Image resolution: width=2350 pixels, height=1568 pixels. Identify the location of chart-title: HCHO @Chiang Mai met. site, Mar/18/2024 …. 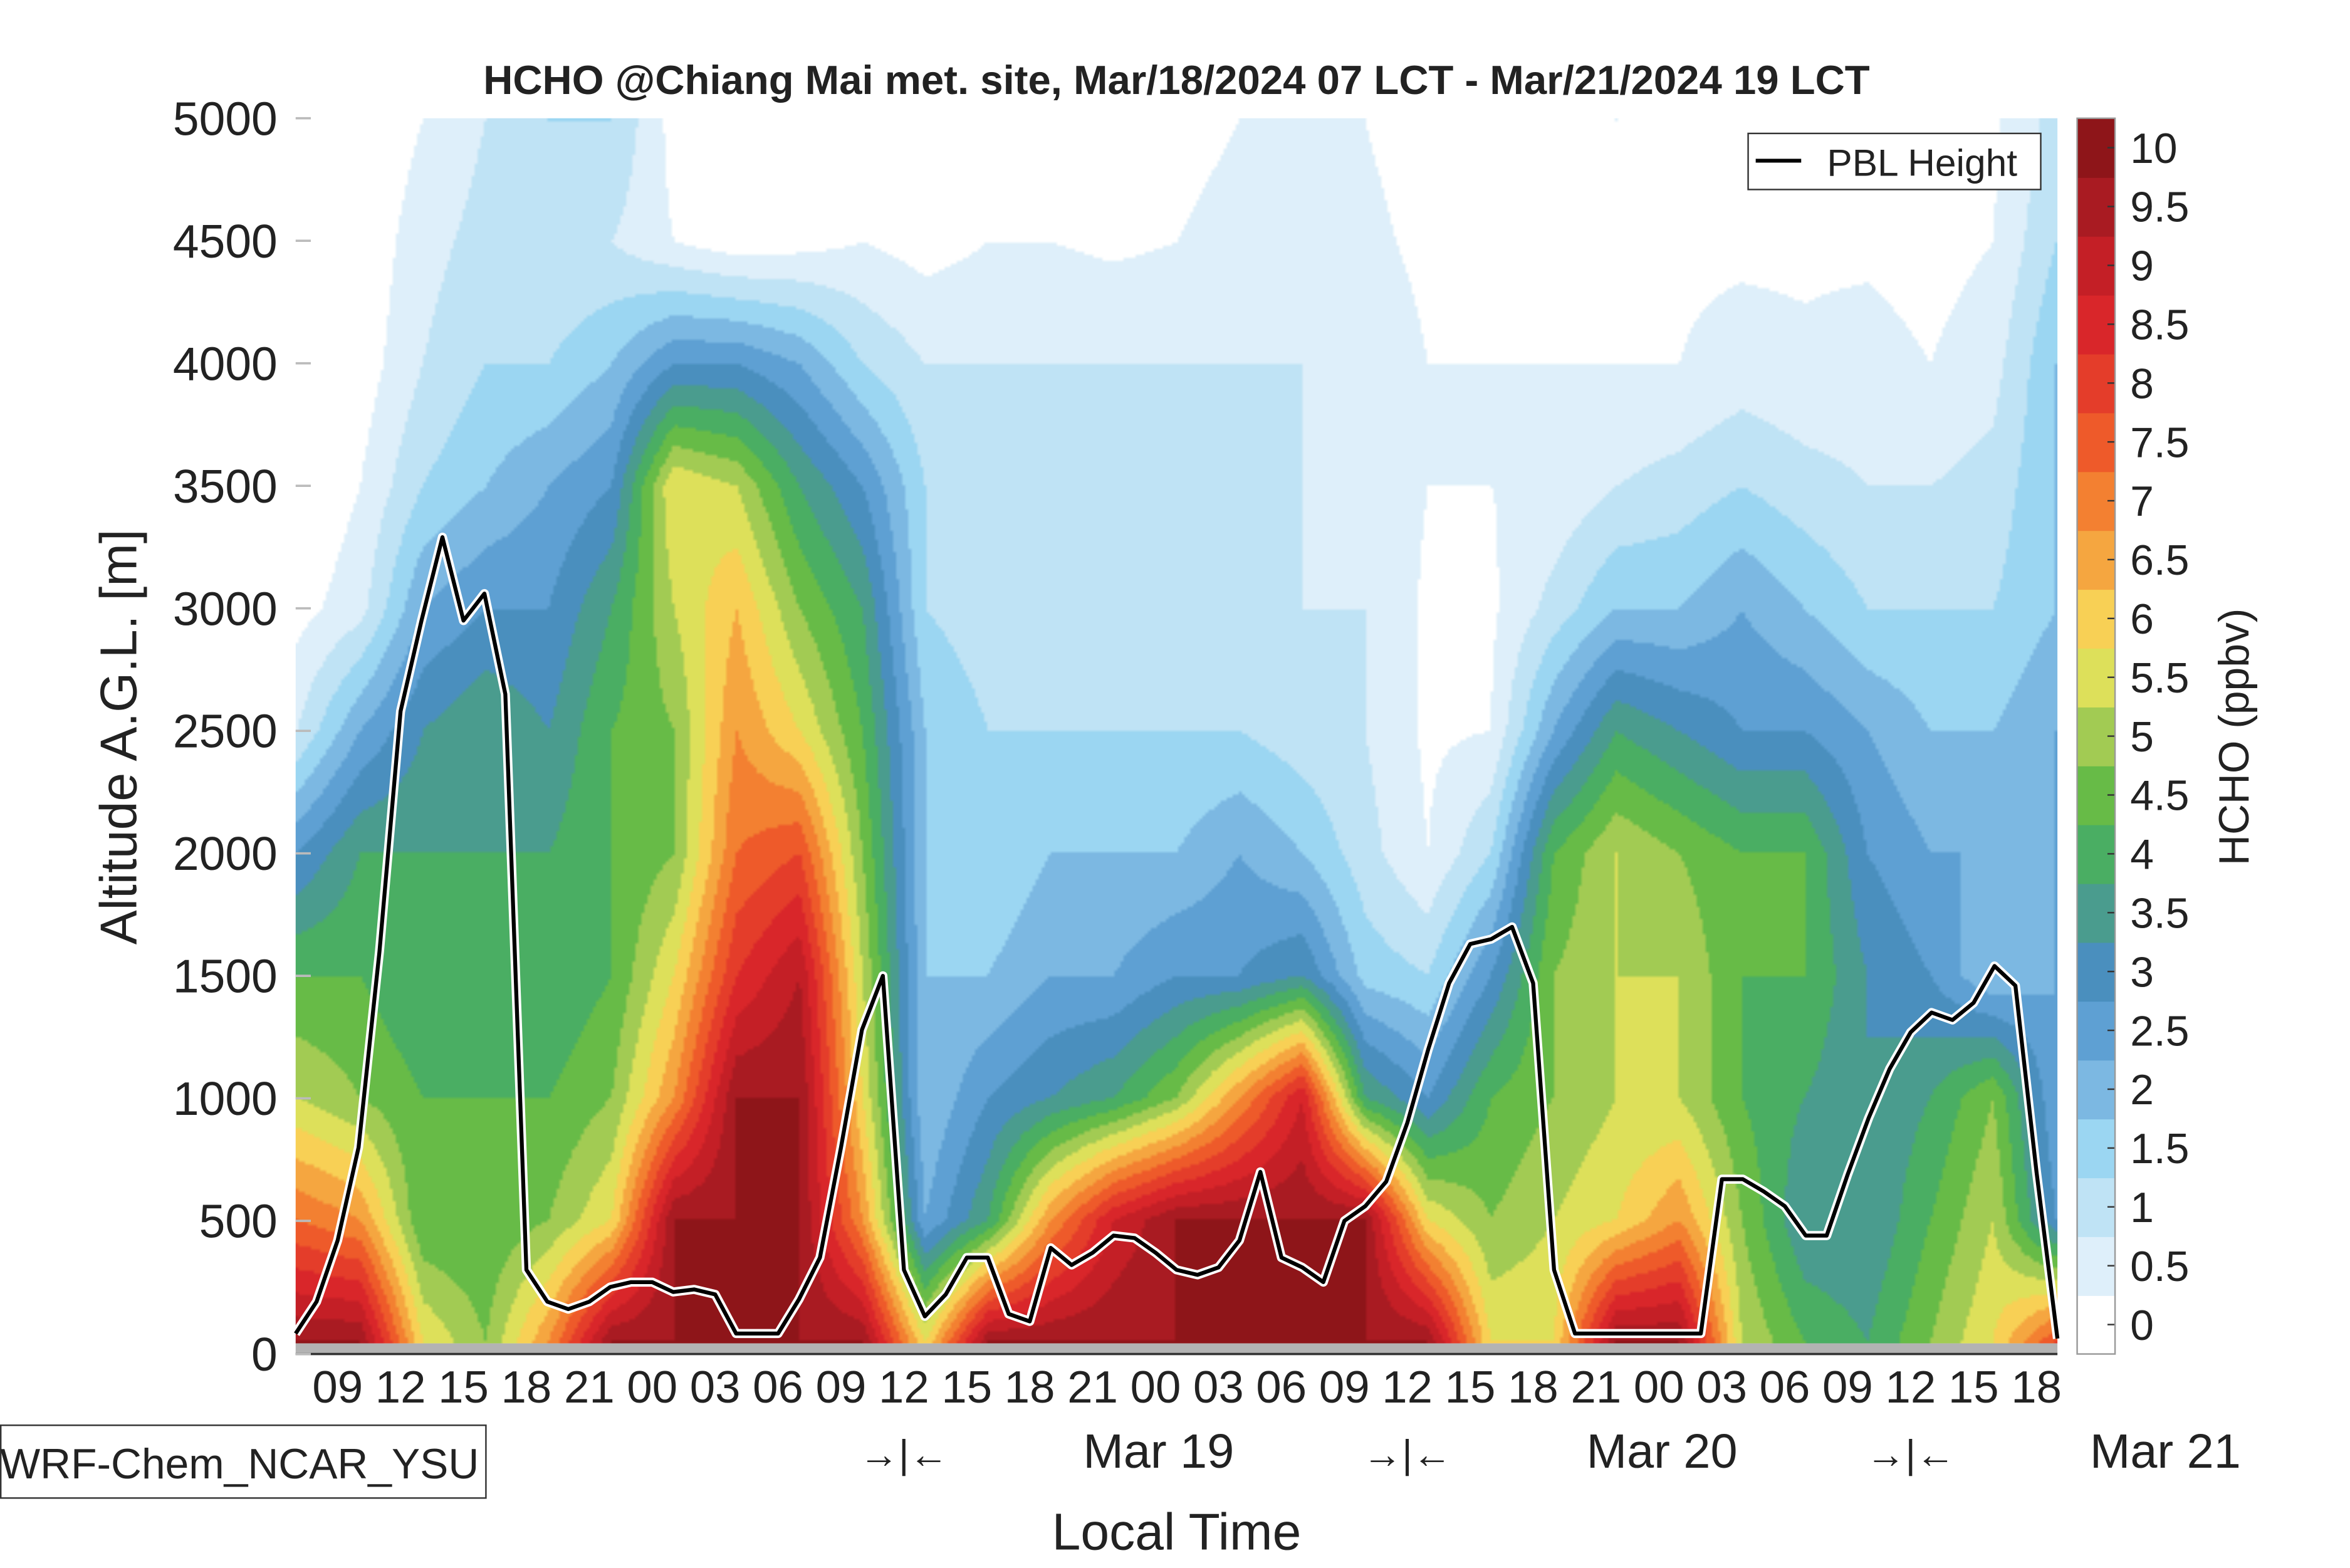
(1177, 80).